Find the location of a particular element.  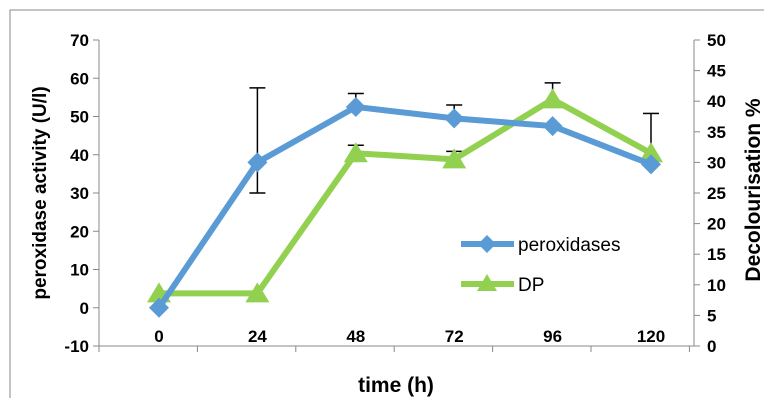

legend-peroxidases-label: peroxidases is located at coordinates (569, 245).